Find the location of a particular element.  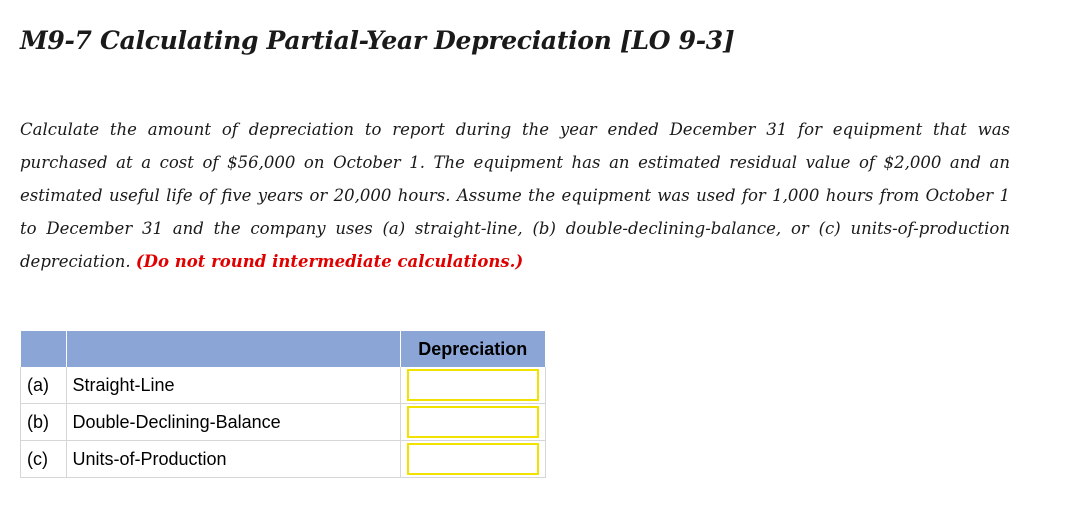

table-row: (c) Units-of-Production is located at coordinates (283, 459).